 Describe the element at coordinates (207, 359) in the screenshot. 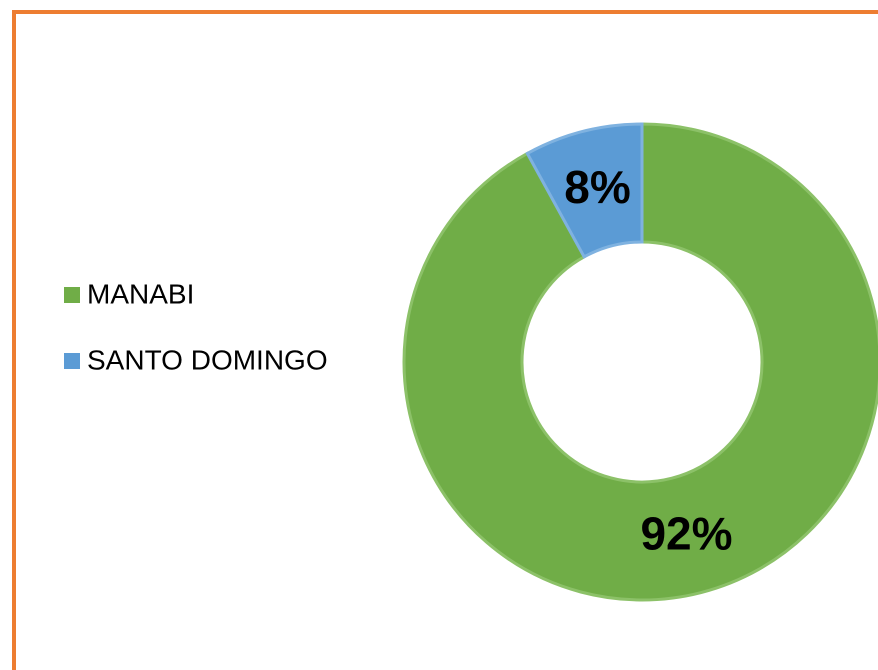

I see `legend-label: SANTO DOMINGO` at that location.